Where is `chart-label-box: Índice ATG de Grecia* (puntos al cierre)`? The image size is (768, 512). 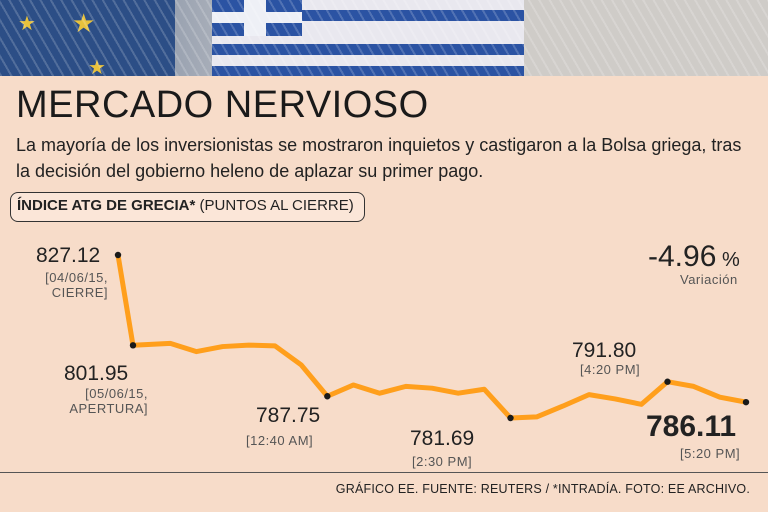 chart-label-box: Índice ATG de Grecia* (puntos al cierre) is located at coordinates (187, 207).